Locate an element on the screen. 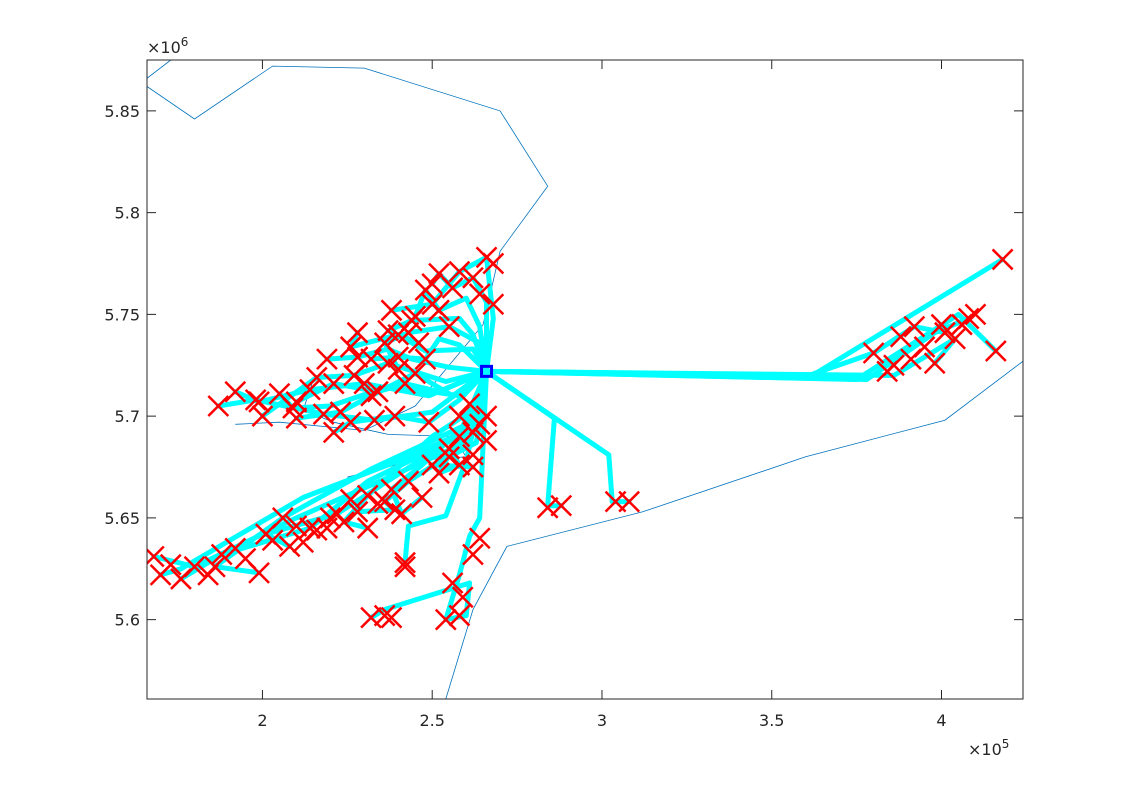 The height and width of the screenshot is (786, 1130). x-tick-label-1: 2.5 is located at coordinates (431, 720).